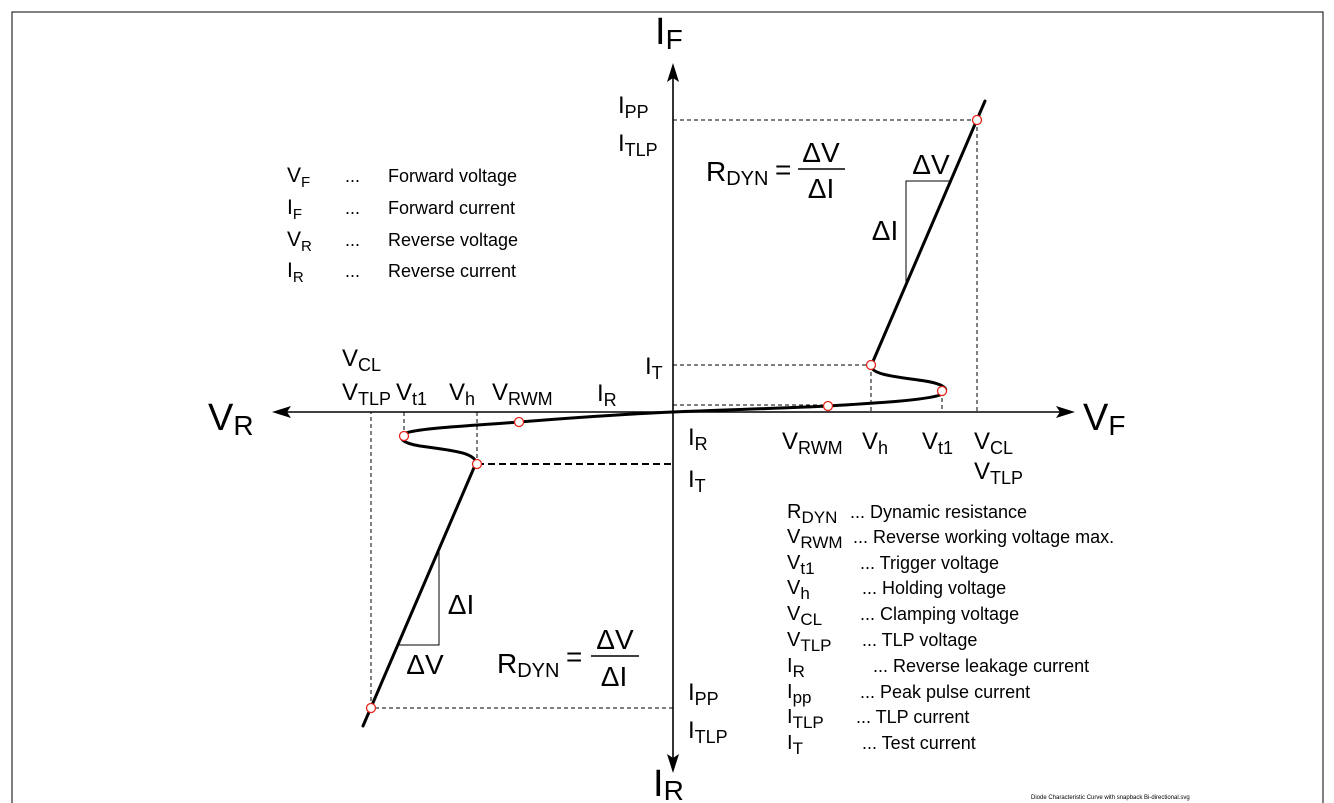  Describe the element at coordinates (981, 666) in the screenshot. I see `legend-description: ... Reverse leakage current` at that location.